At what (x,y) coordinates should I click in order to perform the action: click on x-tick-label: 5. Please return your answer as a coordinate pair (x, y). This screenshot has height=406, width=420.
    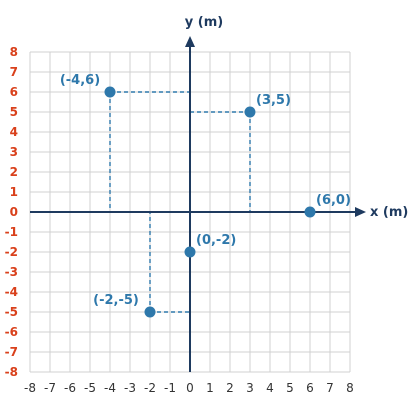
    Looking at the image, I should click on (290, 388).